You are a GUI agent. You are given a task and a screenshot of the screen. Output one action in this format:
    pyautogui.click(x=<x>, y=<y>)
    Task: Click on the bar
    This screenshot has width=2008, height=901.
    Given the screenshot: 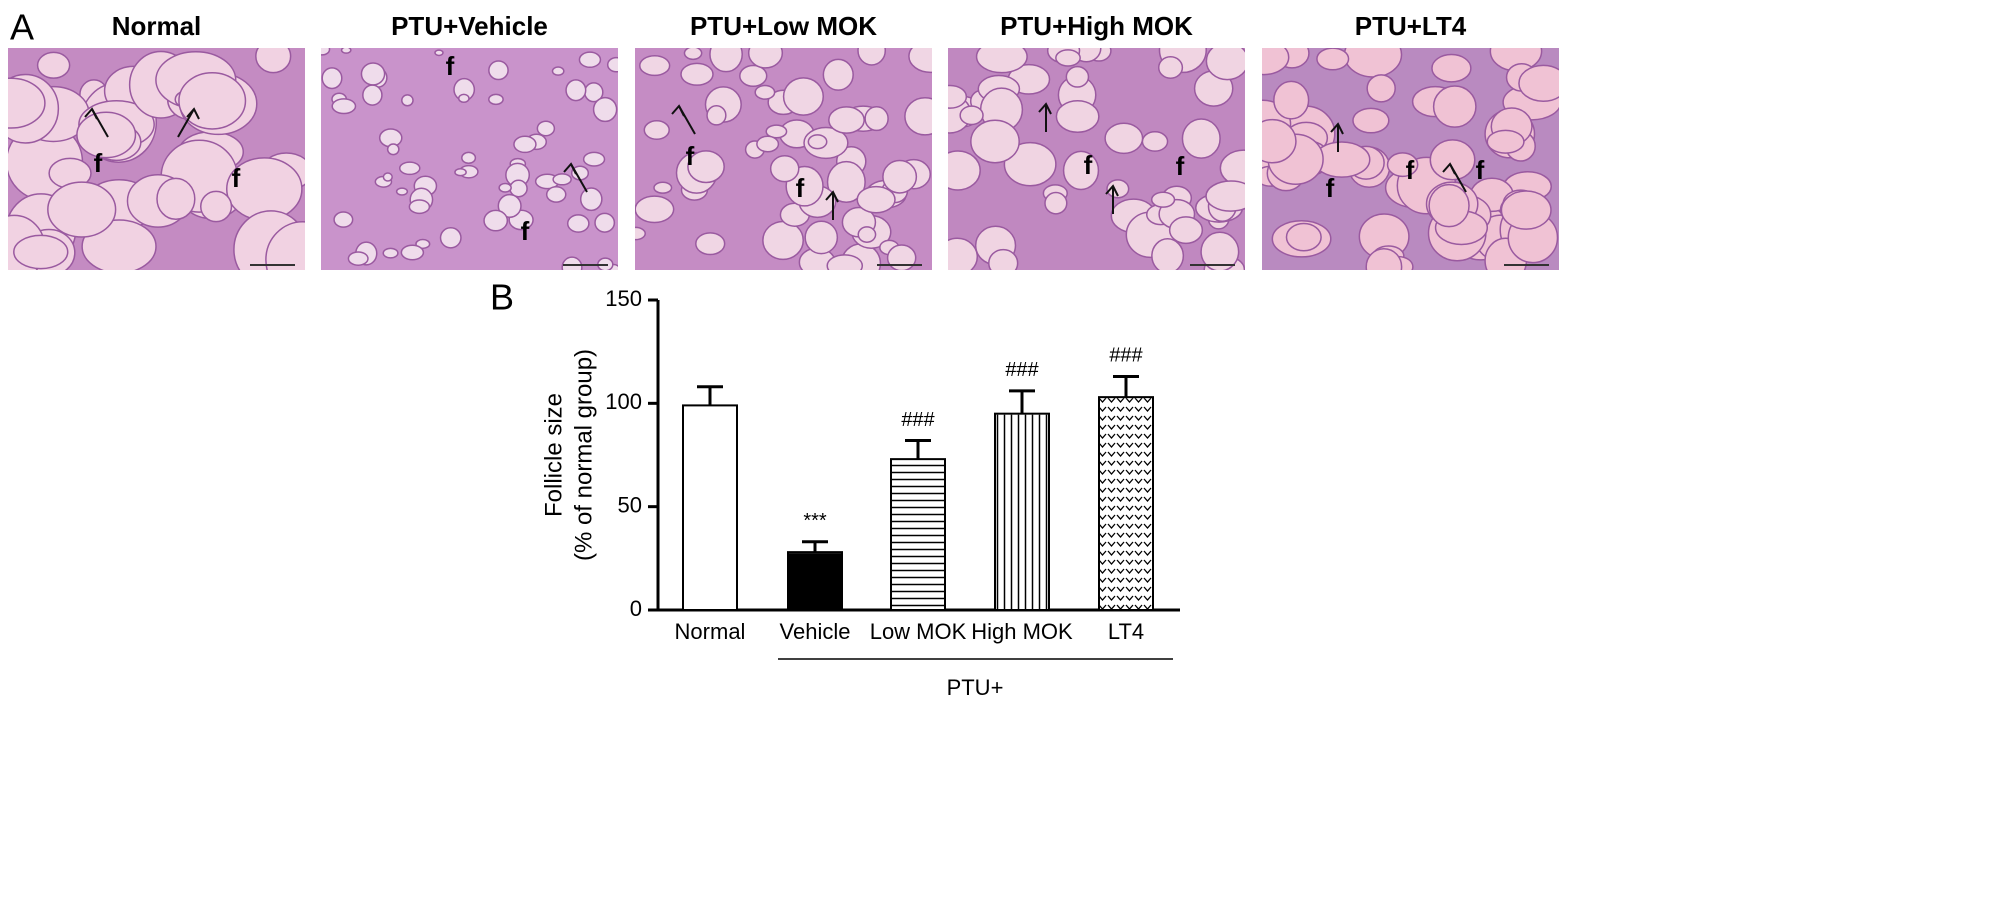 What is the action you would take?
    pyautogui.click(x=710, y=507)
    